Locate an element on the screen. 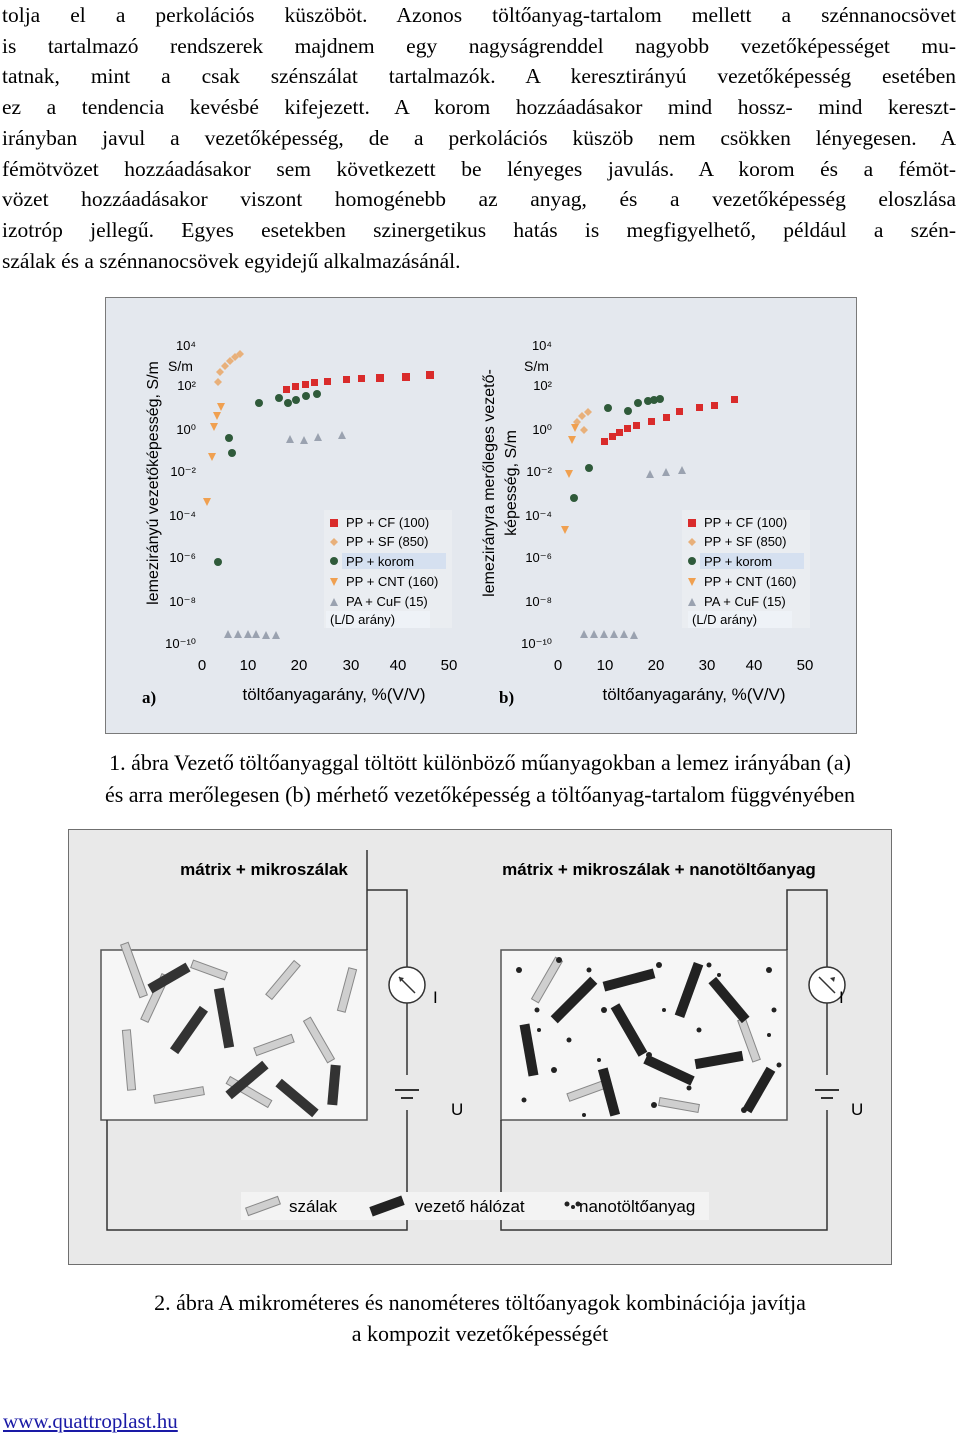 The image size is (960, 1444). y-tick: 10⁰ is located at coordinates (542, 429).